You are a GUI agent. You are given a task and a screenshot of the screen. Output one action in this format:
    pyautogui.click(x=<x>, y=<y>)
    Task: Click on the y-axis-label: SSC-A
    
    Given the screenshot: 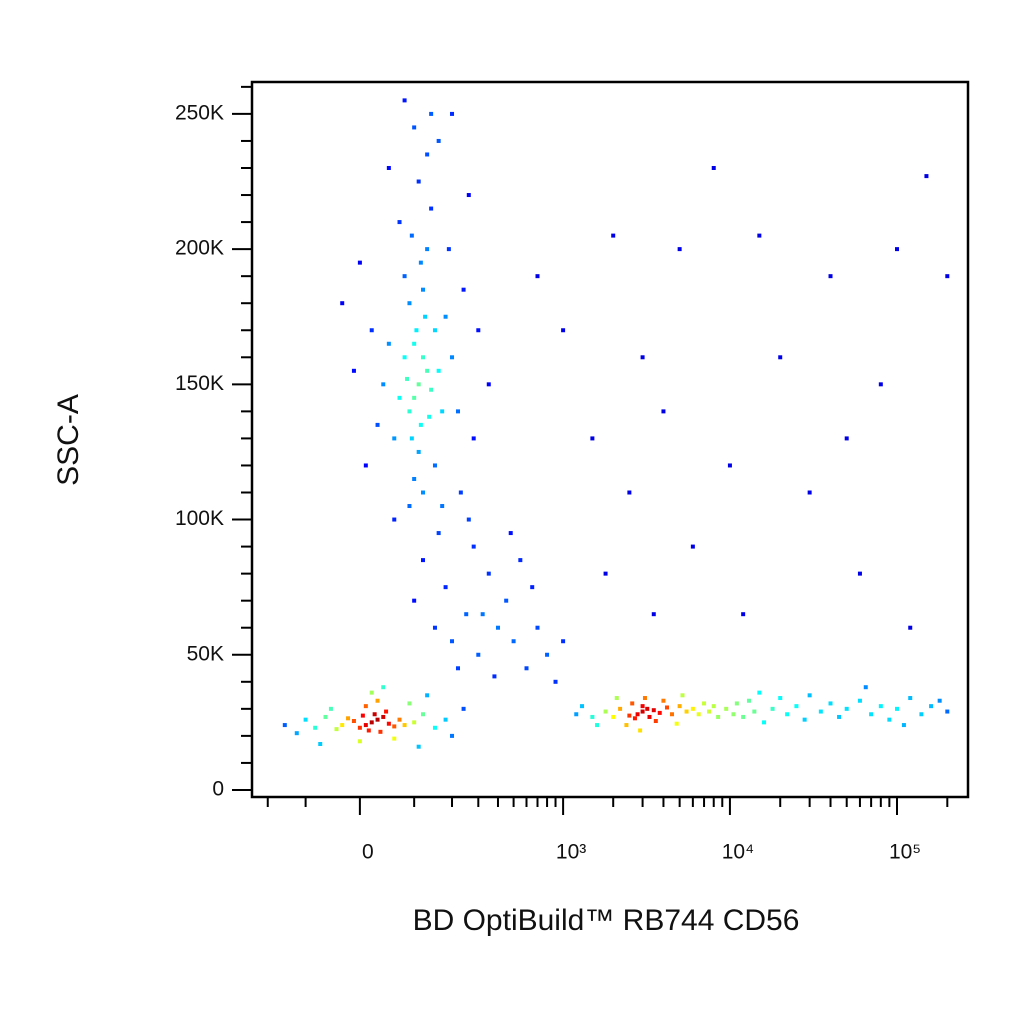 What is the action you would take?
    pyautogui.click(x=68, y=440)
    